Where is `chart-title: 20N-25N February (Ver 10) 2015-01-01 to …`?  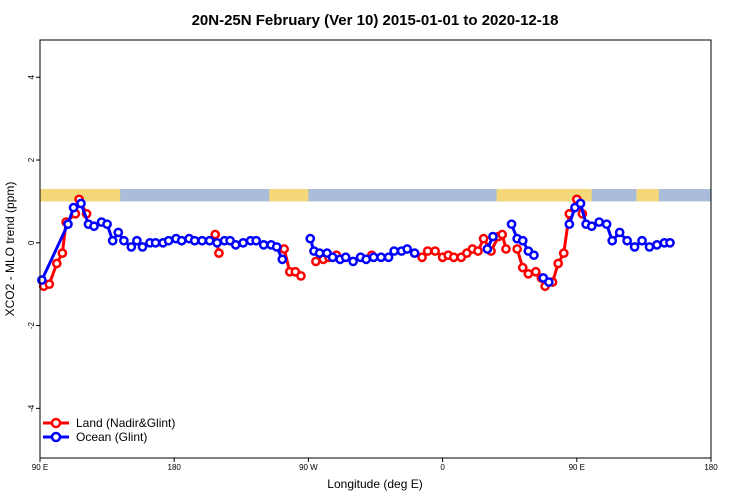
chart-title: 20N-25N February (Ver 10) 2015-01-01 to … is located at coordinates (375, 20).